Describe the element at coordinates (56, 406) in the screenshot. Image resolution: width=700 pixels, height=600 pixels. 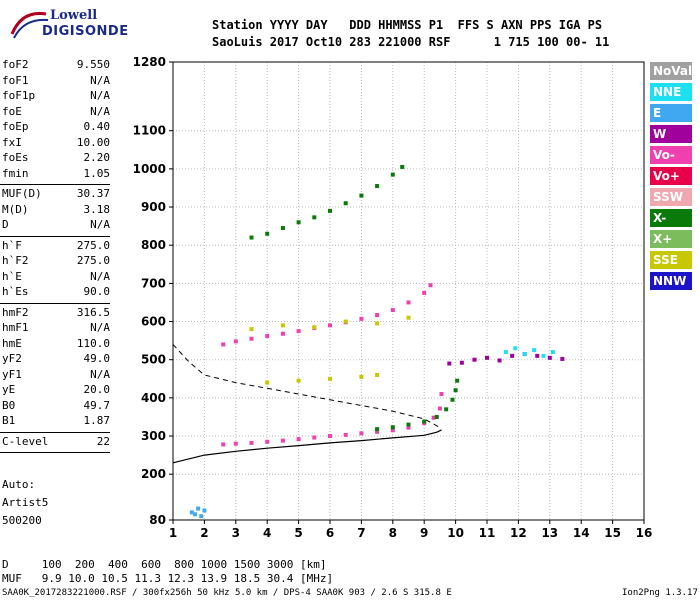
I see `param-row: B0 49.7` at that location.